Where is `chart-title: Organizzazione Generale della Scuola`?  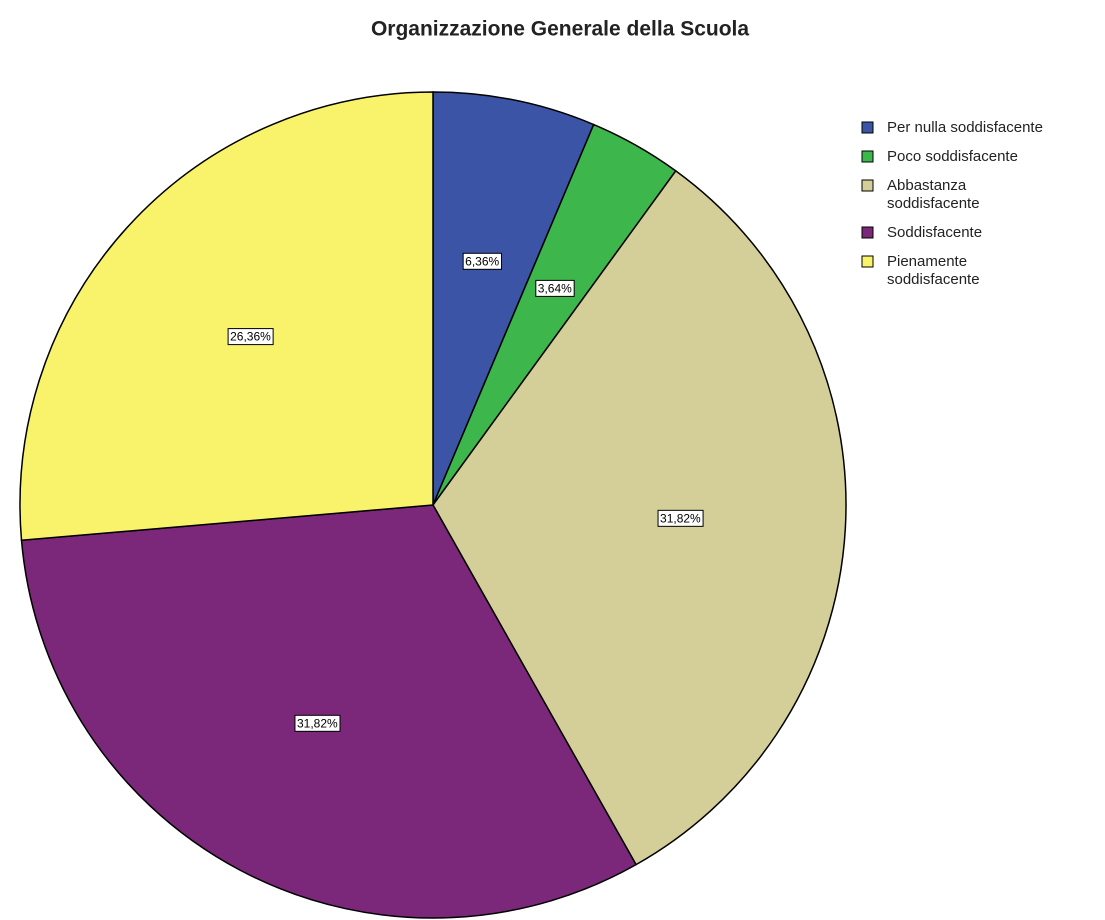 chart-title: Organizzazione Generale della Scuola is located at coordinates (560, 29).